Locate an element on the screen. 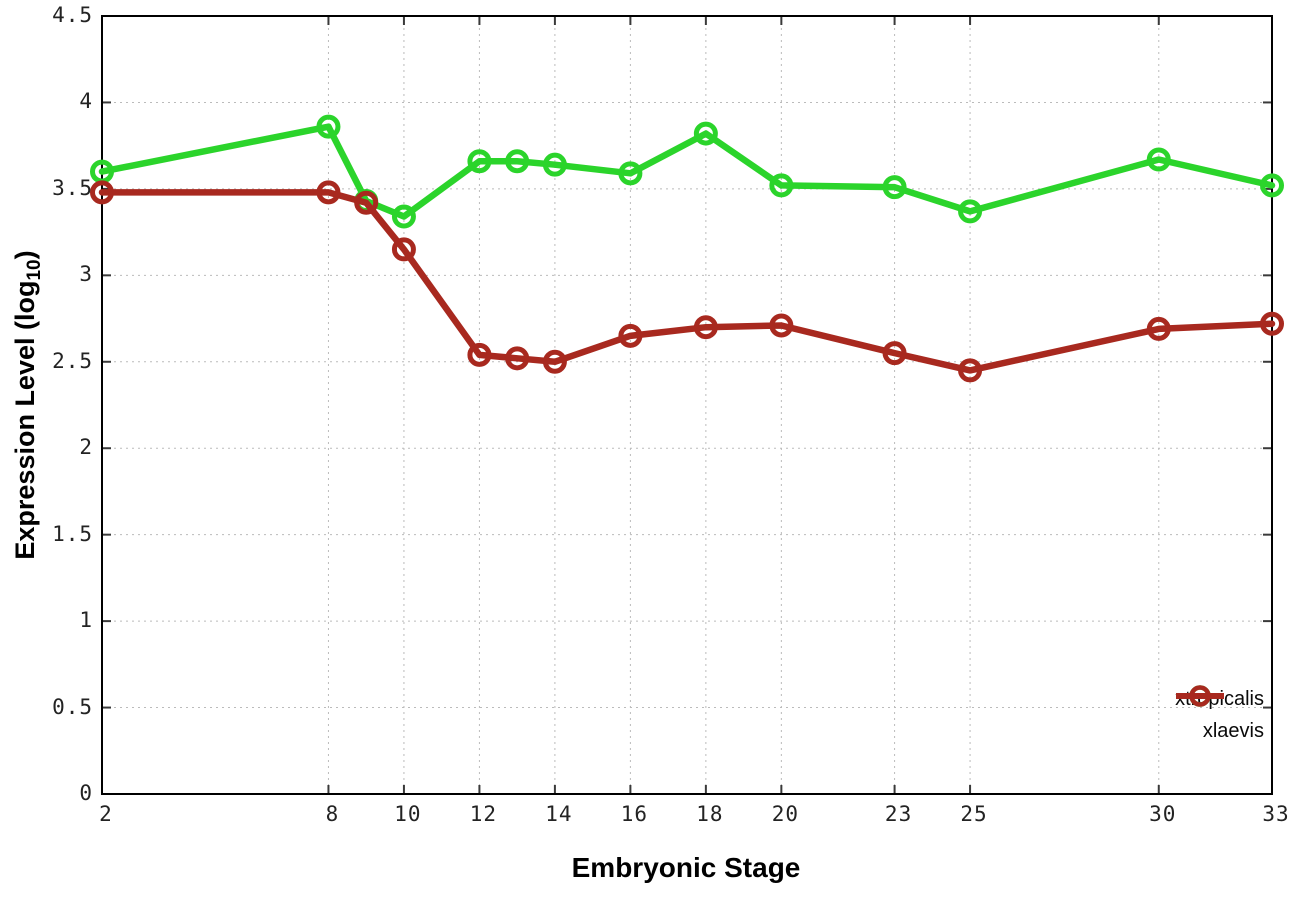 The image size is (1296, 907). x-tick-label: 30 is located at coordinates (1163, 814).